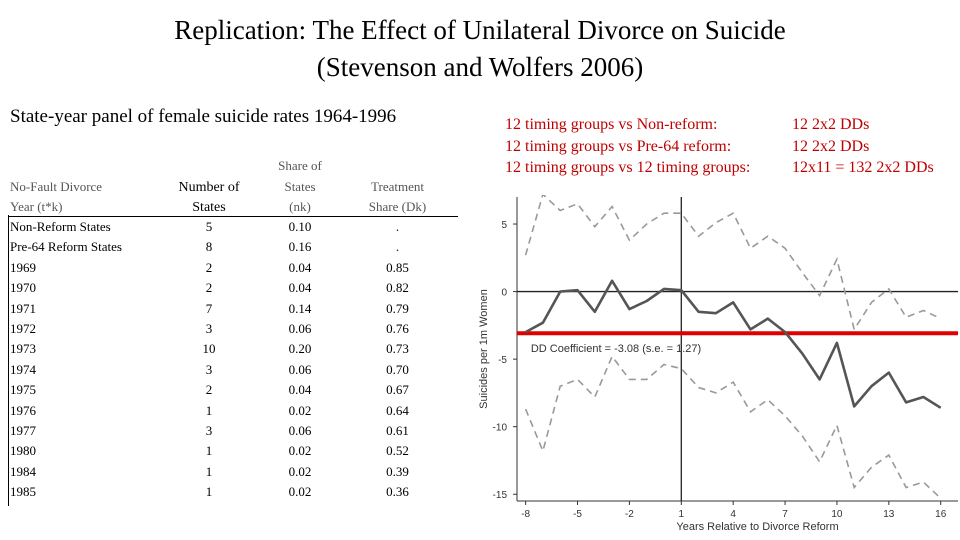 The height and width of the screenshot is (540, 960). I want to click on table-cell-treatment: 0.52, so click(397, 451).